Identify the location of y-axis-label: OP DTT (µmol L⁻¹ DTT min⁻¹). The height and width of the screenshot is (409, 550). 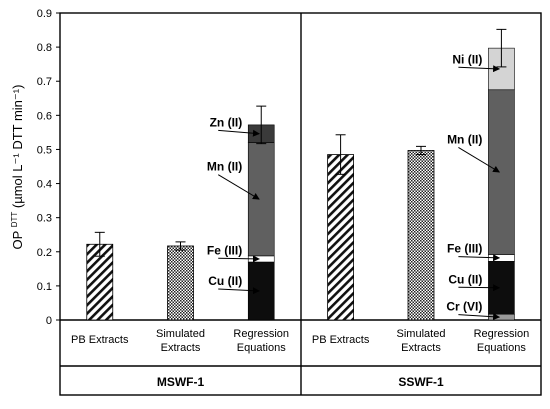
(17, 167).